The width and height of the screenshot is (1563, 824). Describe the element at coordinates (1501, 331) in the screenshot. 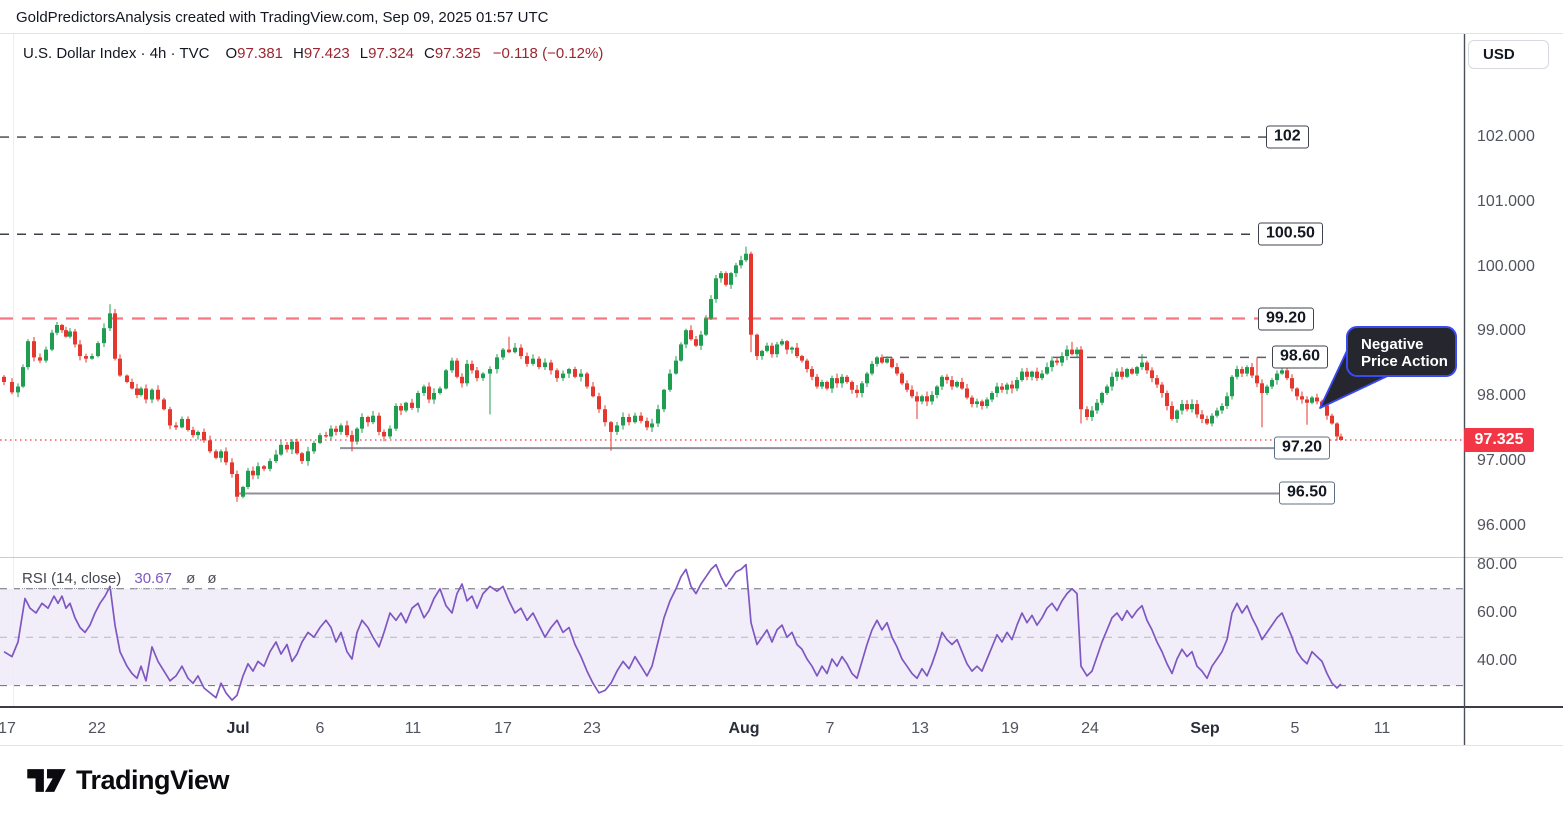

I see `price-axis-label: 99.000` at that location.